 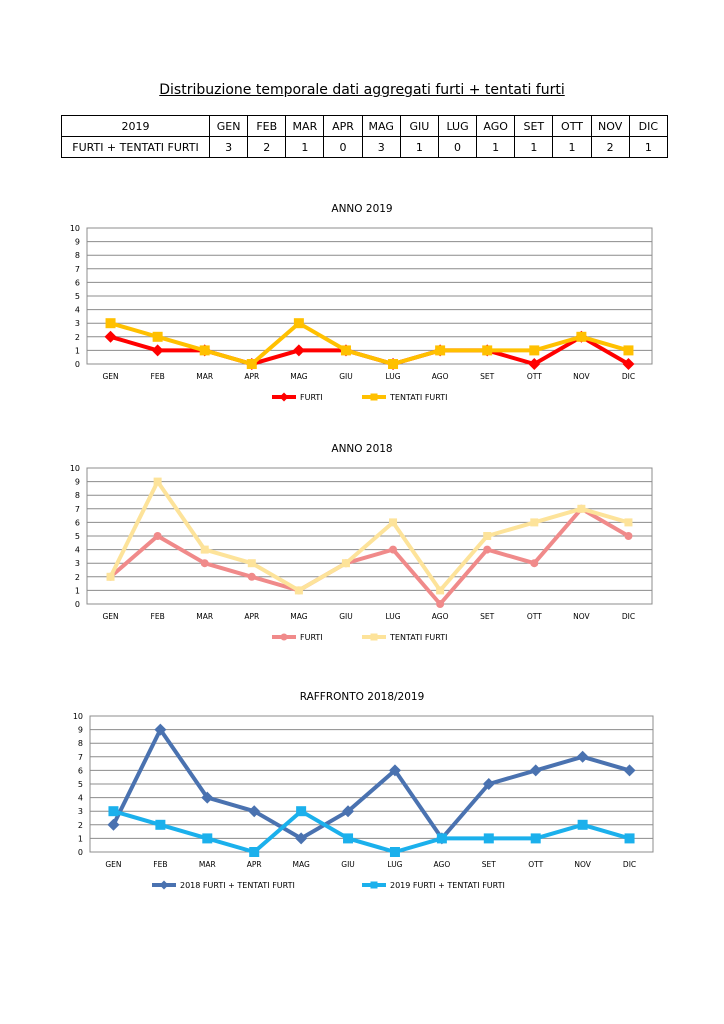 I want to click on legend-item: 2019 FURTI + TENTATI FURTI, so click(x=433, y=885).